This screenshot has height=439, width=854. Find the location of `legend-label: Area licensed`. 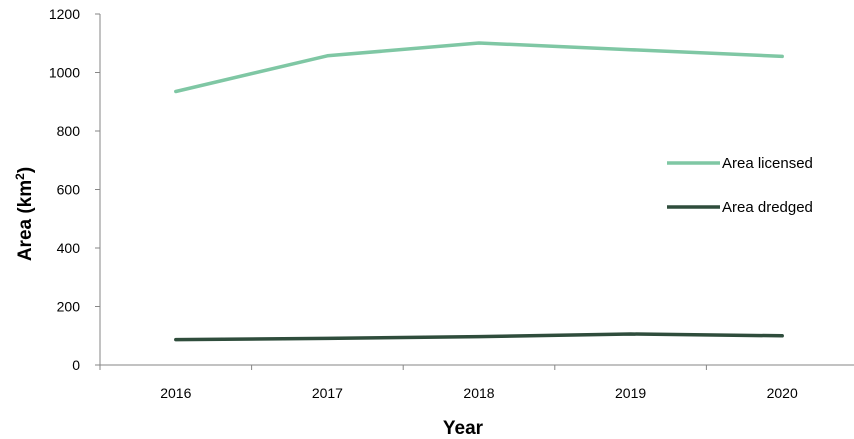

legend-label: Area licensed is located at coordinates (767, 163).